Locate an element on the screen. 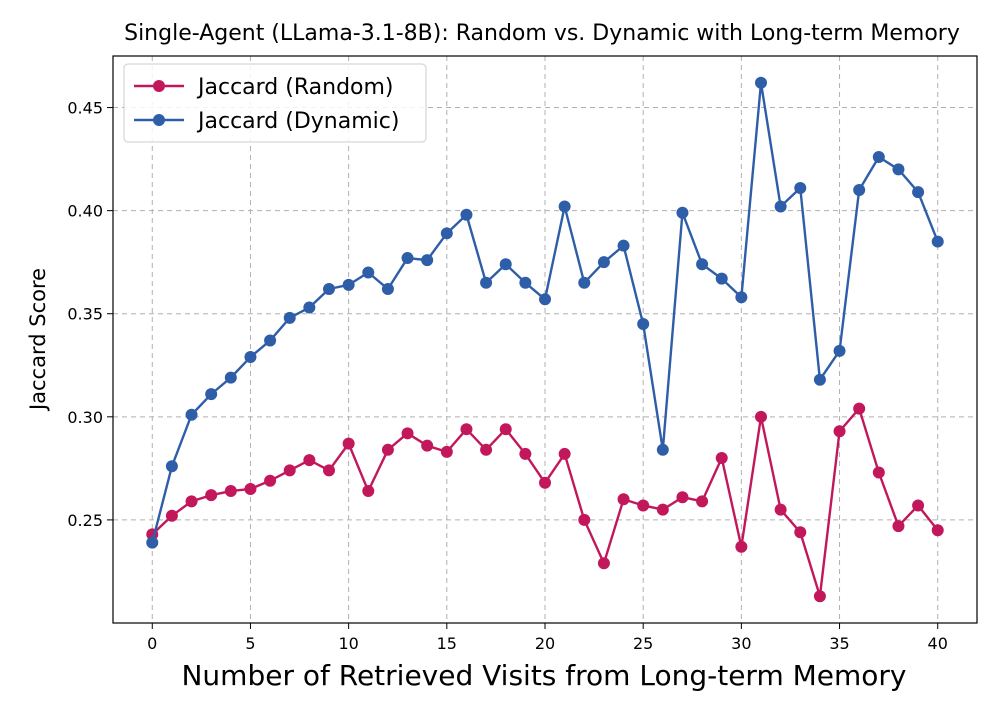 The image size is (997, 712). x-tick-label: 10 is located at coordinates (348, 643).